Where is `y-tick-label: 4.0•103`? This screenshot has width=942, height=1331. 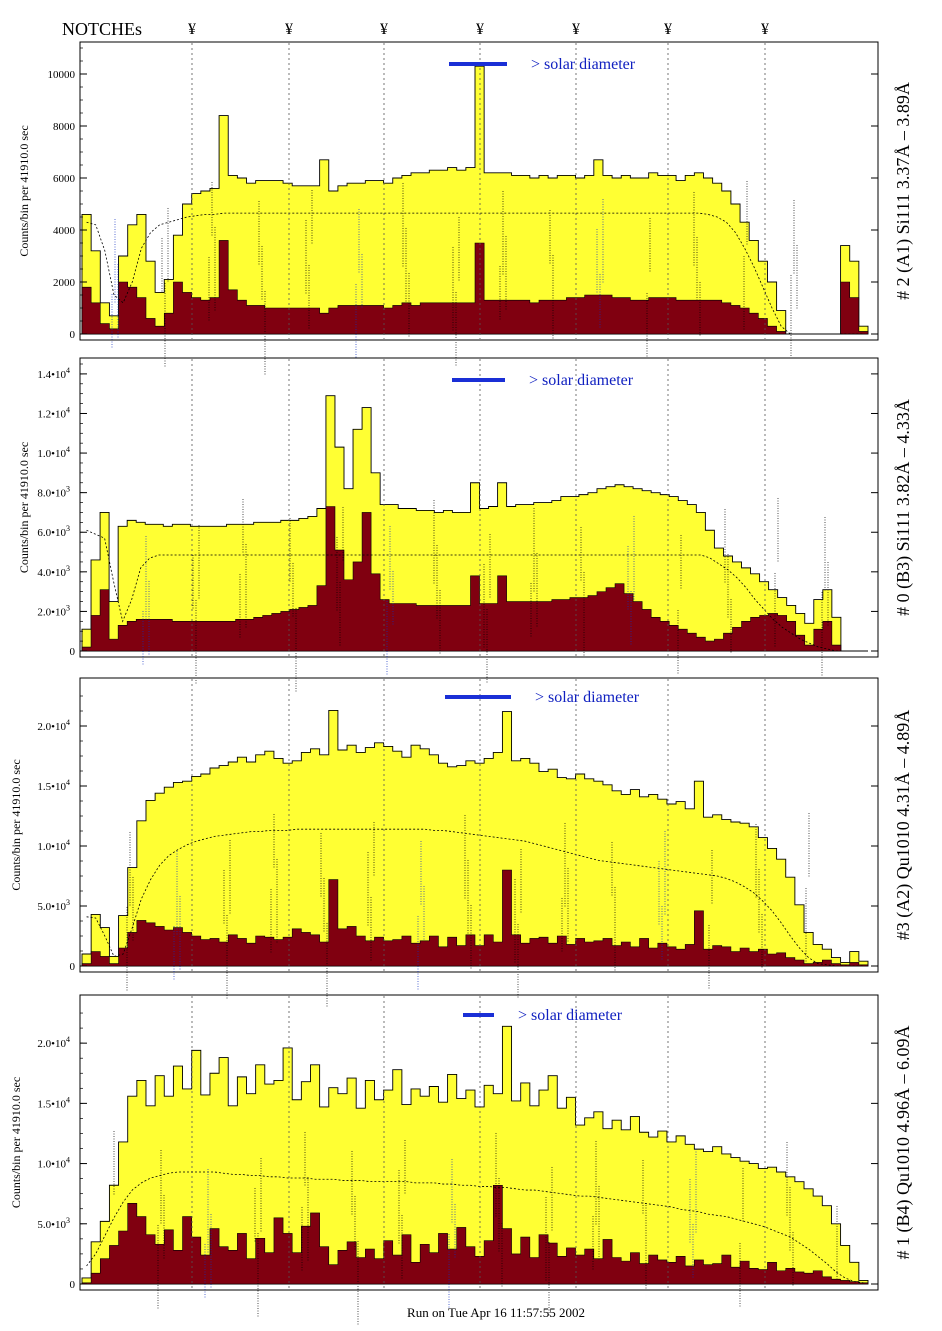
y-tick-label: 4.0•103 is located at coordinates (53, 571).